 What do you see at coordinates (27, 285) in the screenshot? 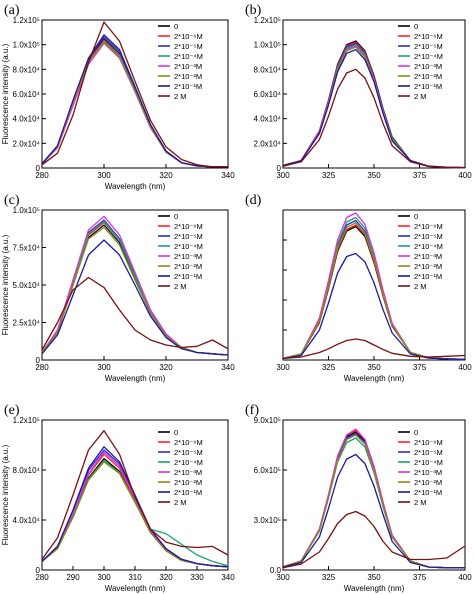
I see `y-tick-label: 5.0x10⁴` at bounding box center [27, 285].